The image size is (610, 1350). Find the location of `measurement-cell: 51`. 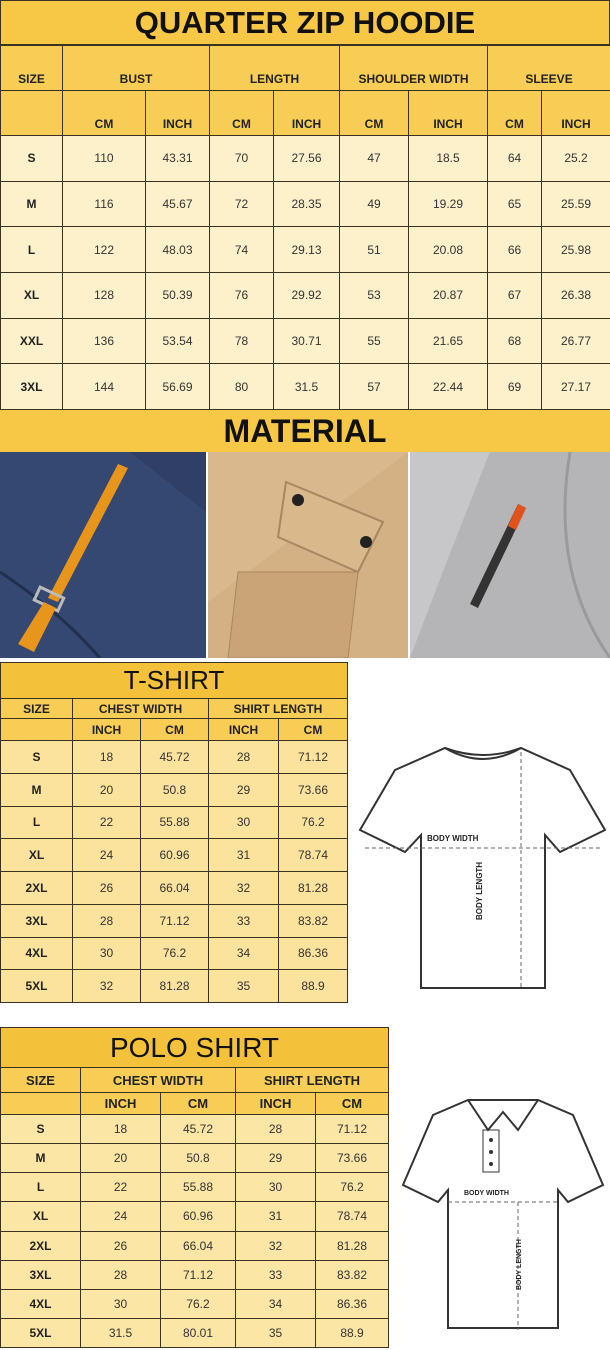

measurement-cell: 51 is located at coordinates (374, 249).